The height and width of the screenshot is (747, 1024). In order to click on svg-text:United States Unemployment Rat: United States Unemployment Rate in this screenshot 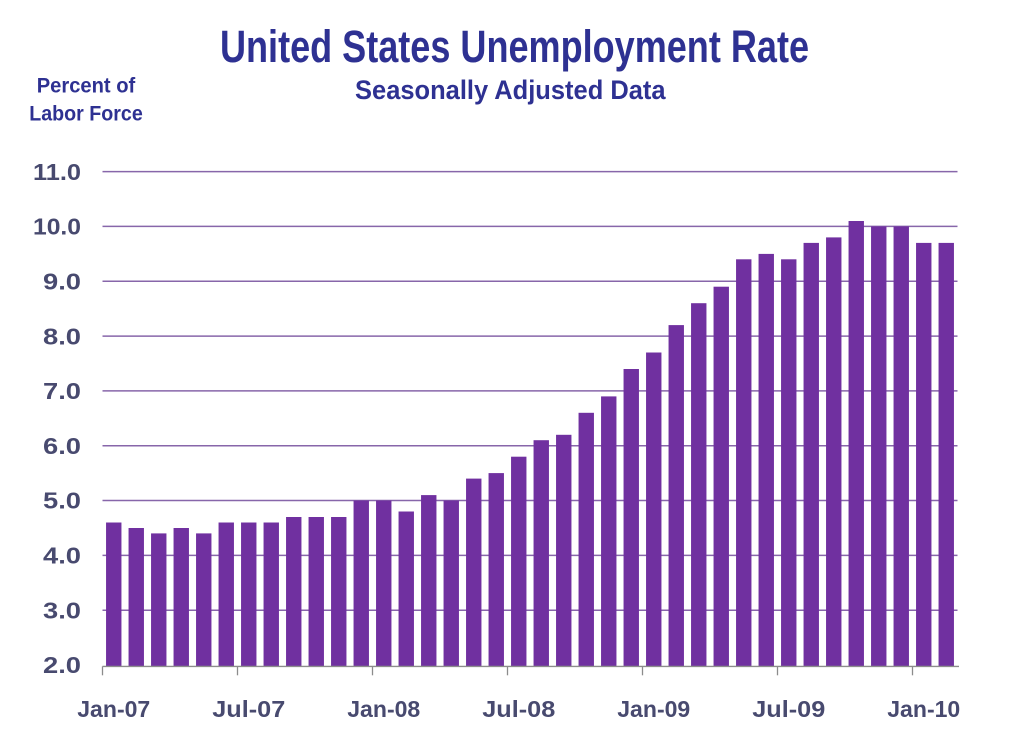, I will do `click(514, 46)`.